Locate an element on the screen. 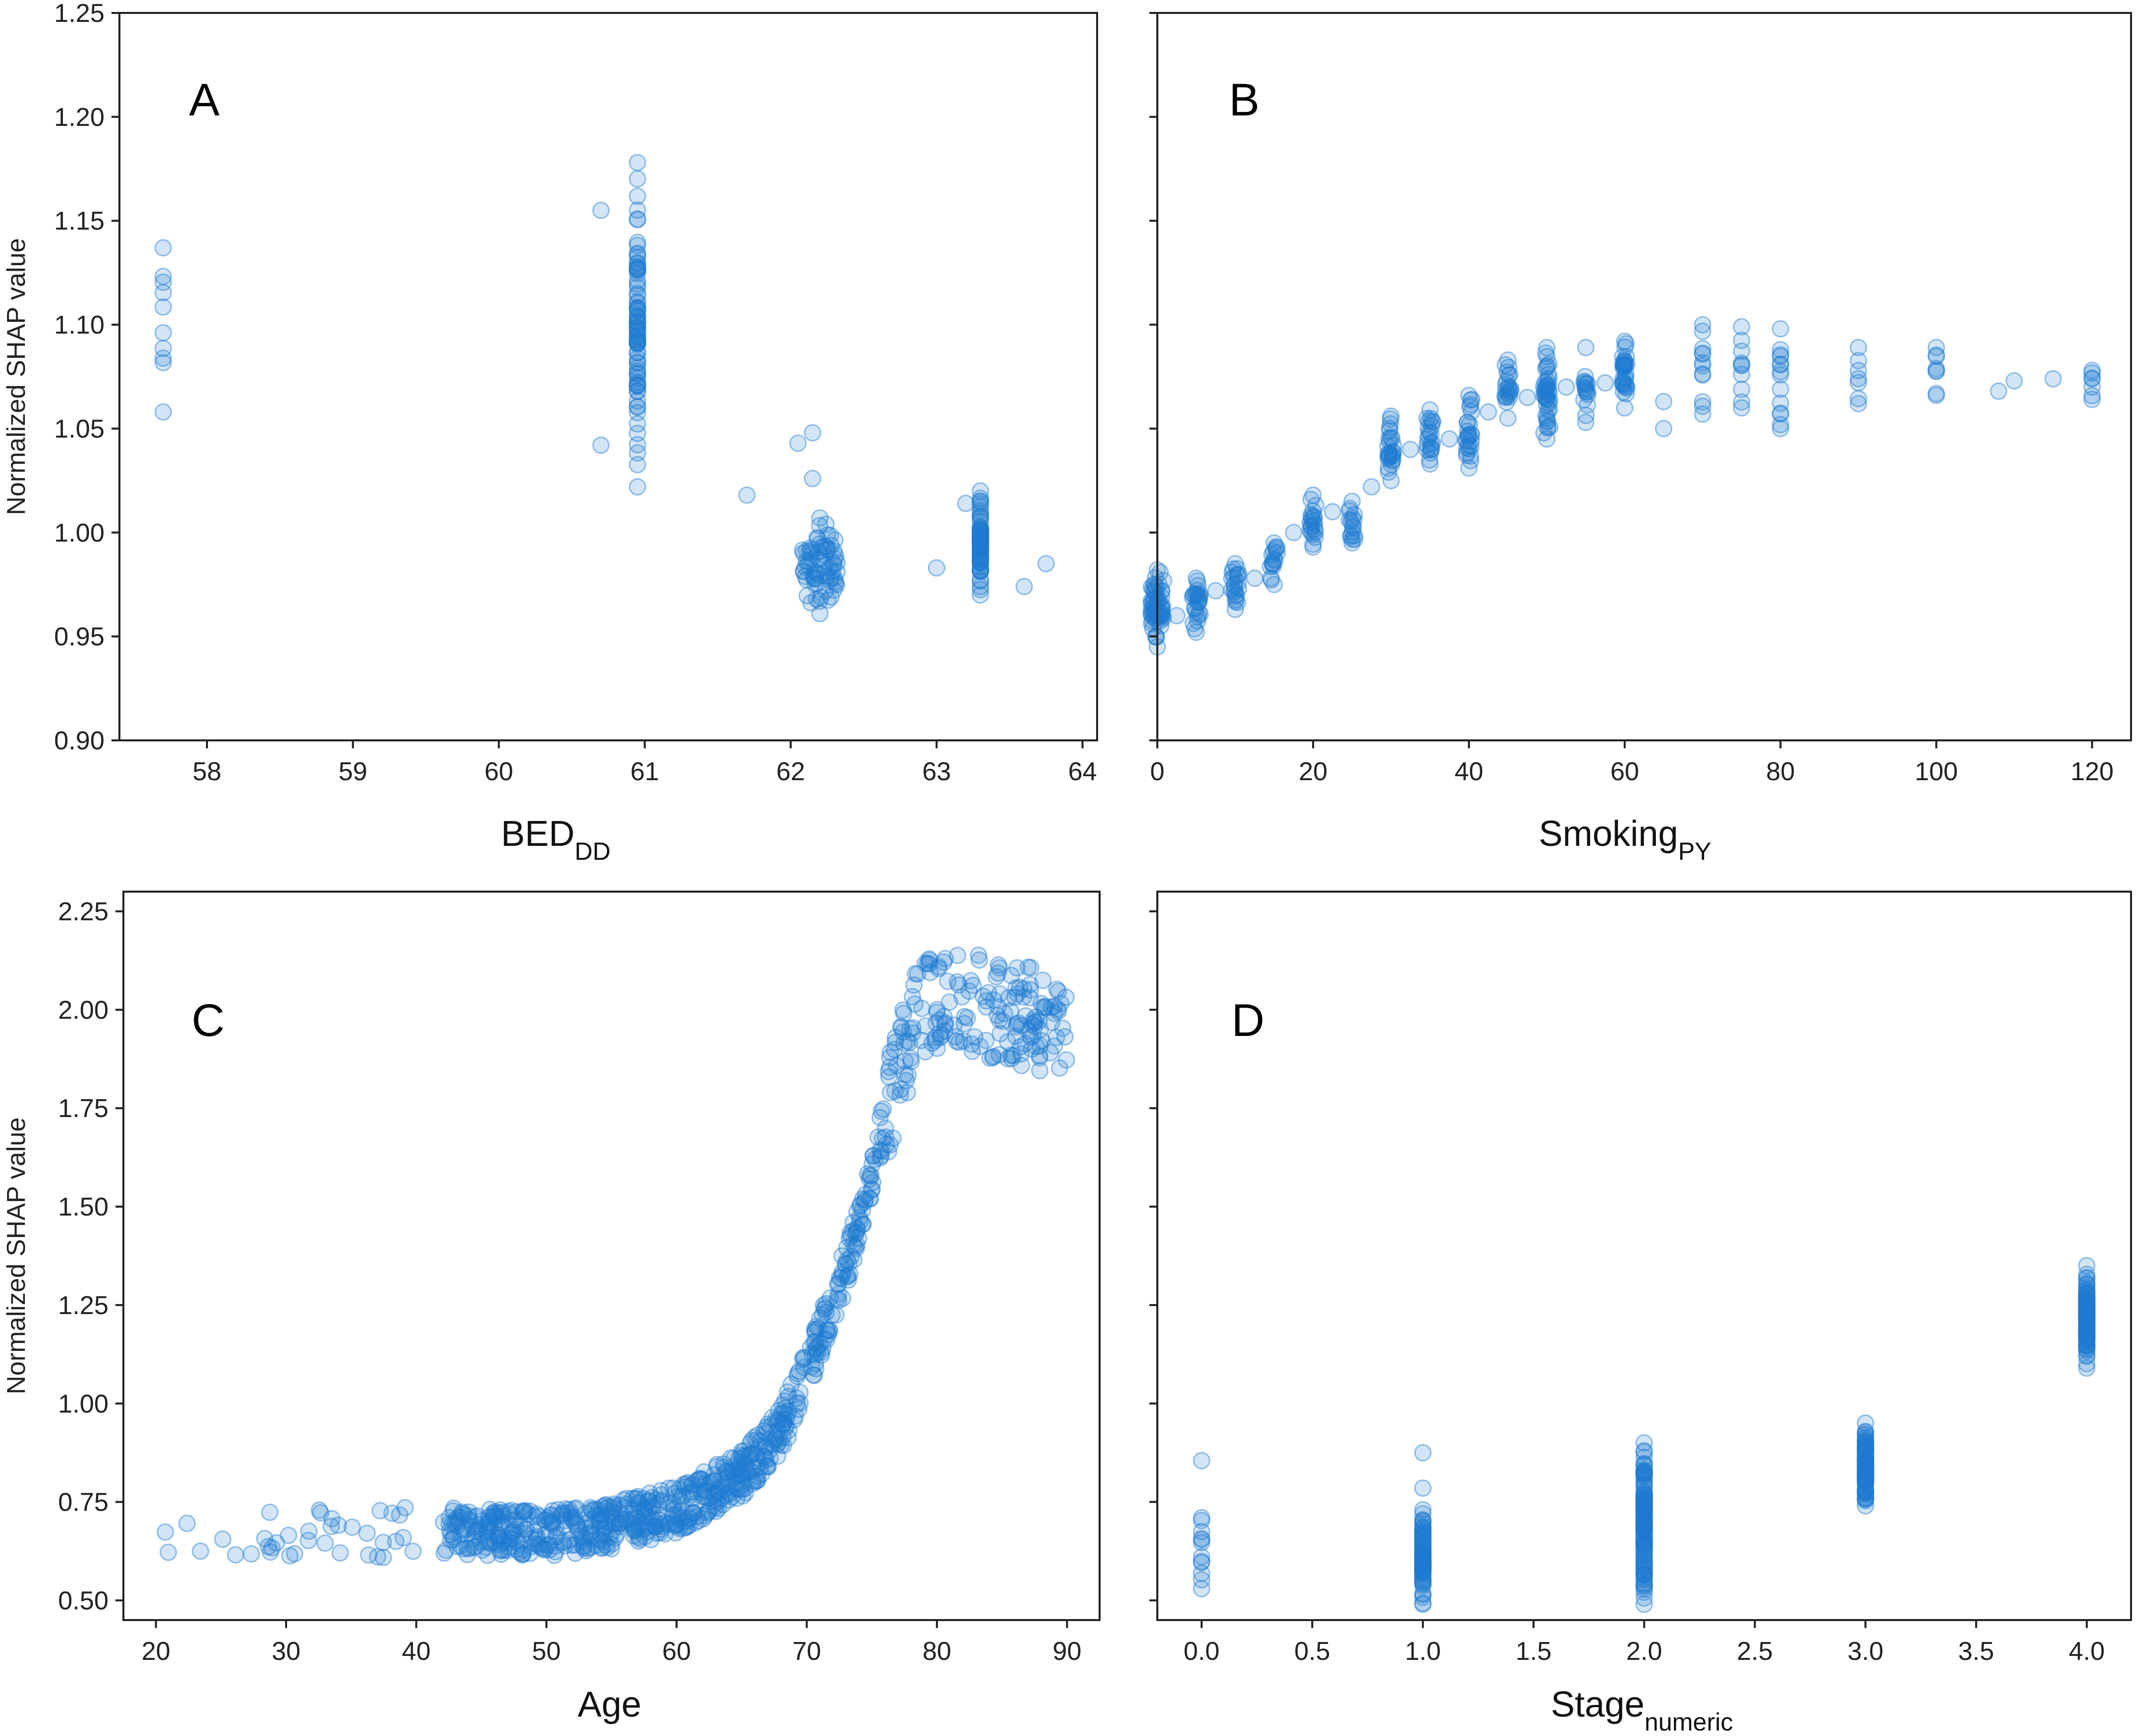  panel-b-letter: B is located at coordinates (1244, 100).